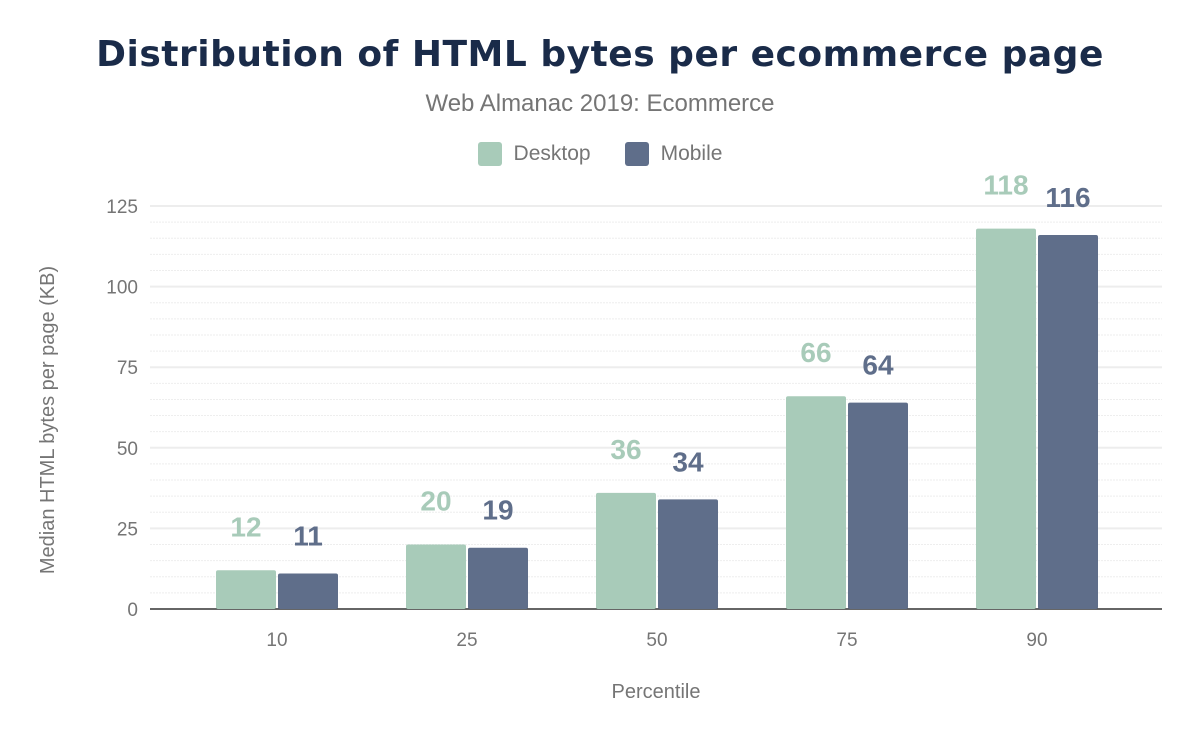  What do you see at coordinates (878, 365) in the screenshot?
I see `data-label-mobile: 64` at bounding box center [878, 365].